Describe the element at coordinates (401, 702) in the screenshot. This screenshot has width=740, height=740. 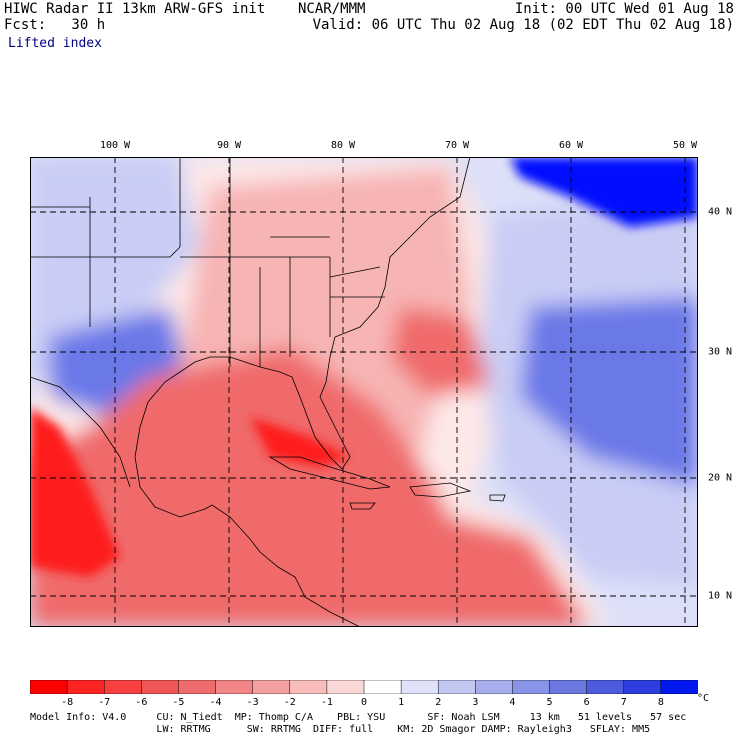
I see `colorbar-tick-label: 1` at that location.